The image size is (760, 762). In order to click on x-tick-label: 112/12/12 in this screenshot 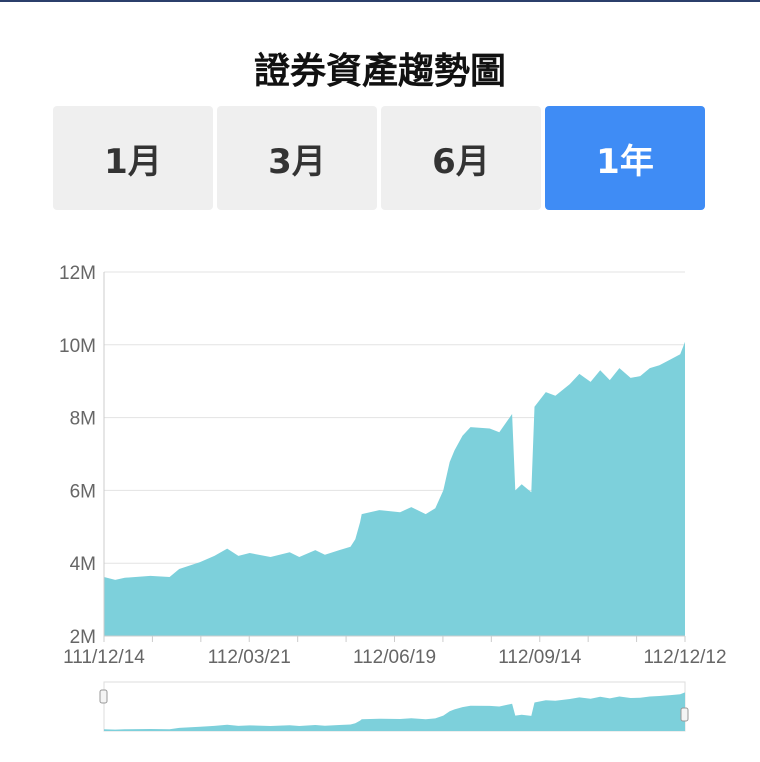, I will do `click(684, 657)`.